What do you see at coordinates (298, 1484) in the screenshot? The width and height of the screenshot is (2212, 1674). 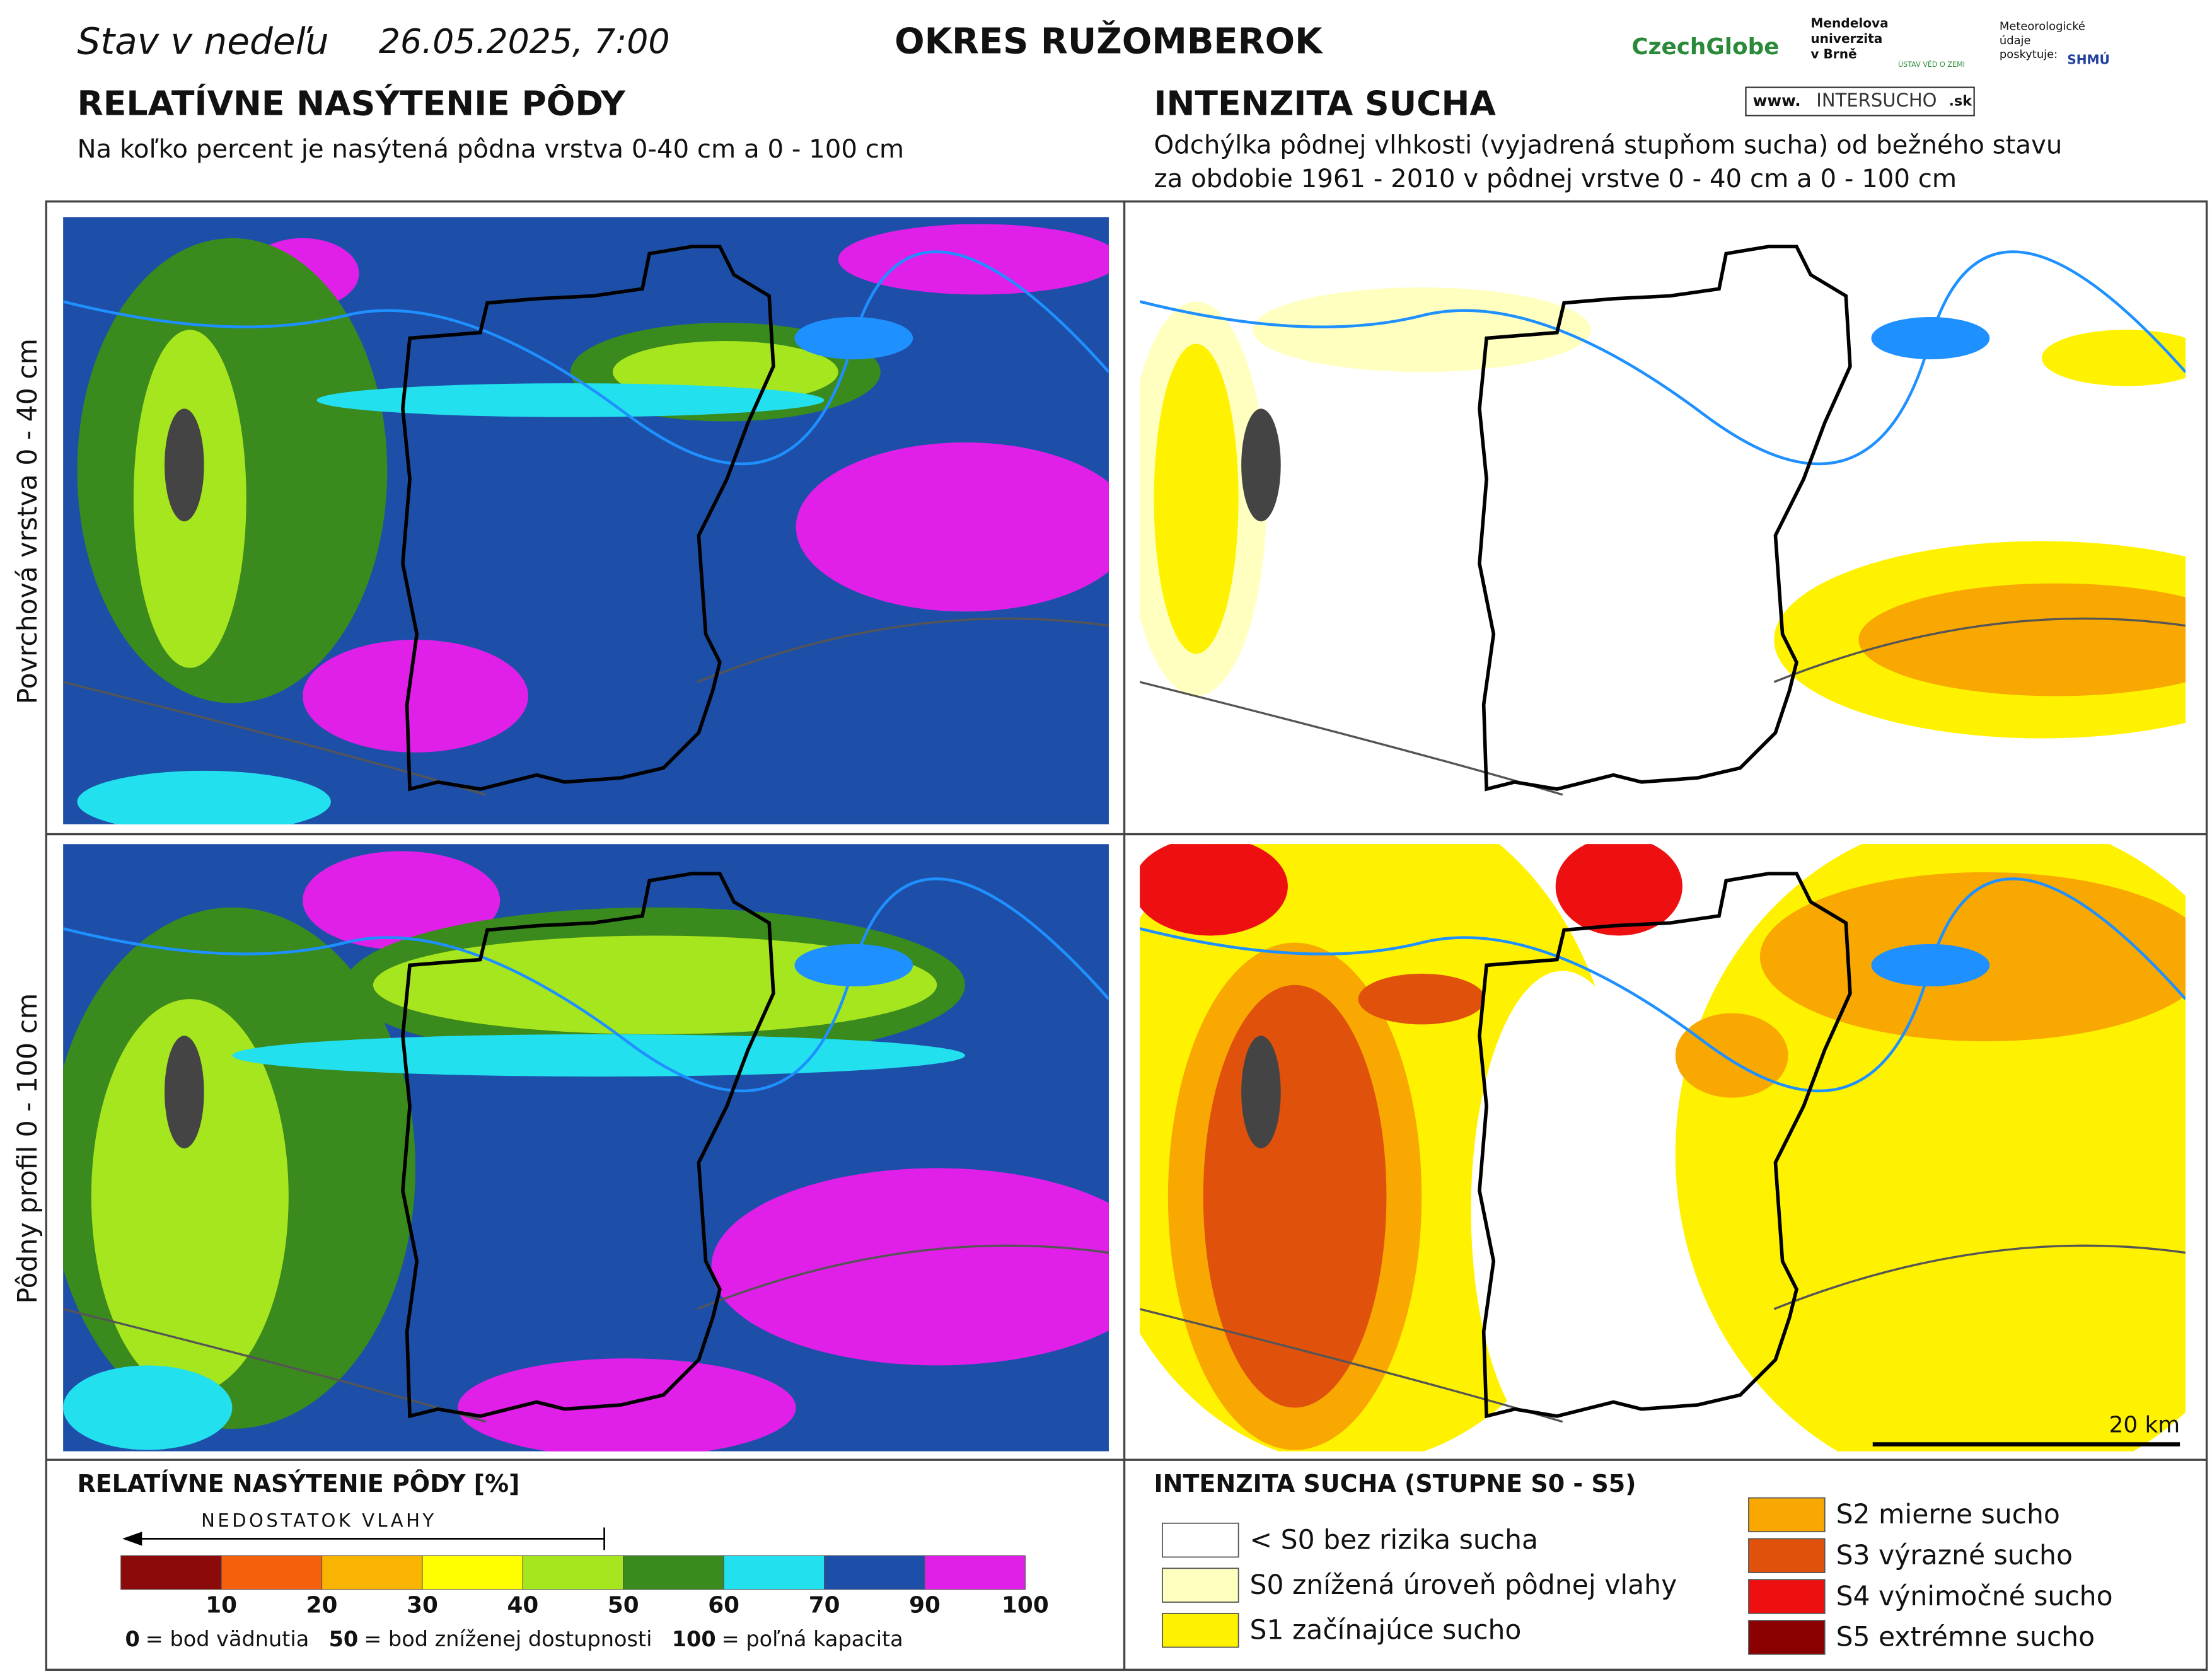 I see `label: RELATÍVNE NASÝTENIE PÔDY [%]` at bounding box center [298, 1484].